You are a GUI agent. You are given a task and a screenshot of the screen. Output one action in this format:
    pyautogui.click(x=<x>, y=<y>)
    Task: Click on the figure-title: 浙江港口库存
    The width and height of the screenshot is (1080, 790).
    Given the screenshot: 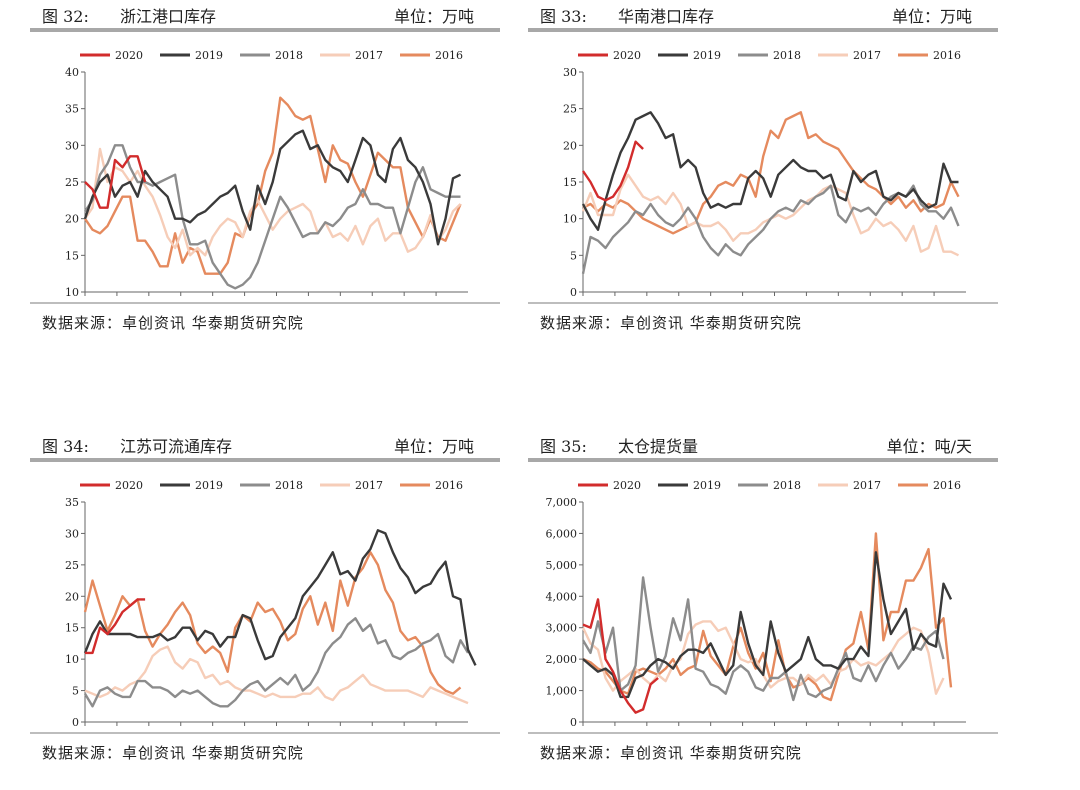 What is the action you would take?
    pyautogui.click(x=168, y=16)
    